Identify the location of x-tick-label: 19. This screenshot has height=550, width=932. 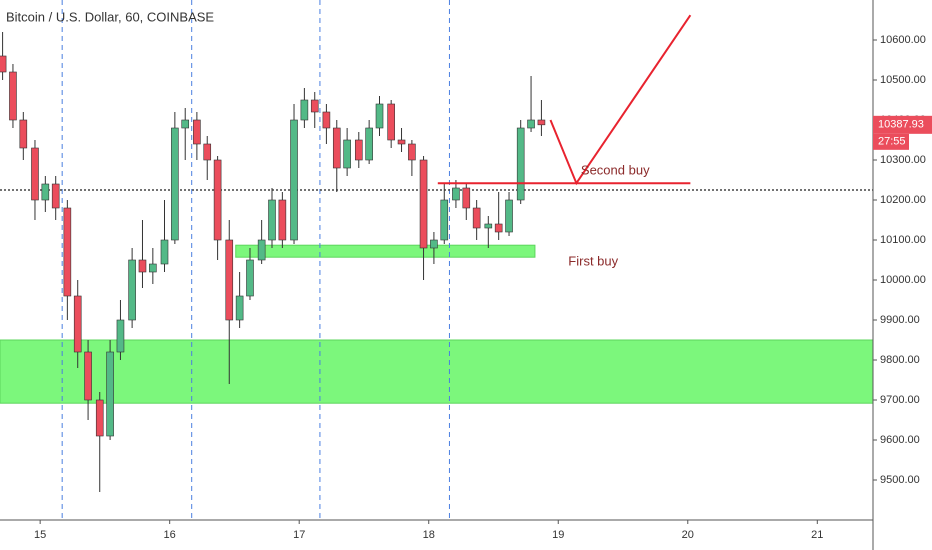
(558, 535).